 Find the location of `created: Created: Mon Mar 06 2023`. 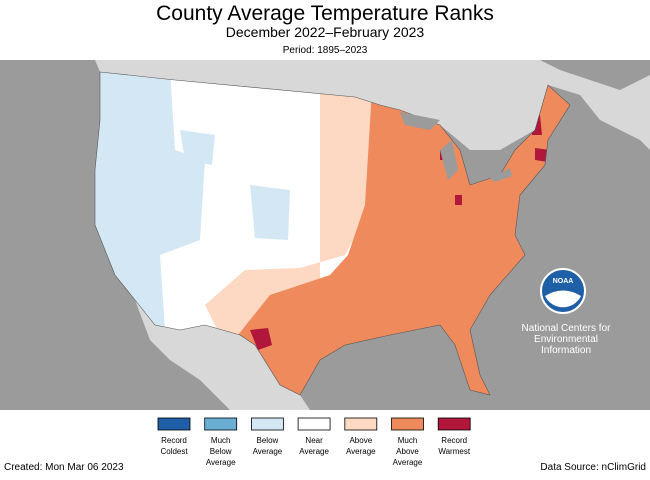

created: Created: Mon Mar 06 2023 is located at coordinates (64, 467).